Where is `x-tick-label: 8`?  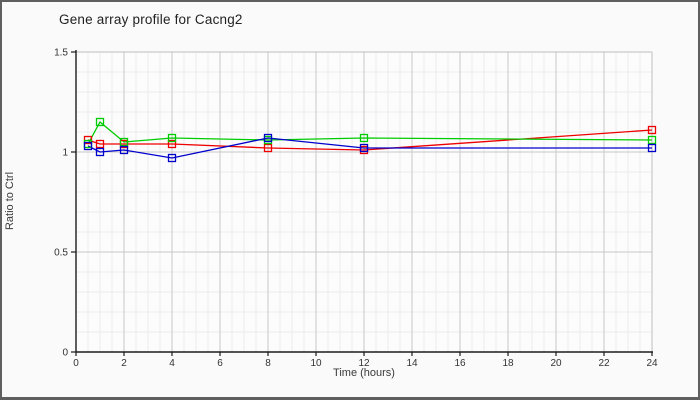 x-tick-label: 8 is located at coordinates (268, 363).